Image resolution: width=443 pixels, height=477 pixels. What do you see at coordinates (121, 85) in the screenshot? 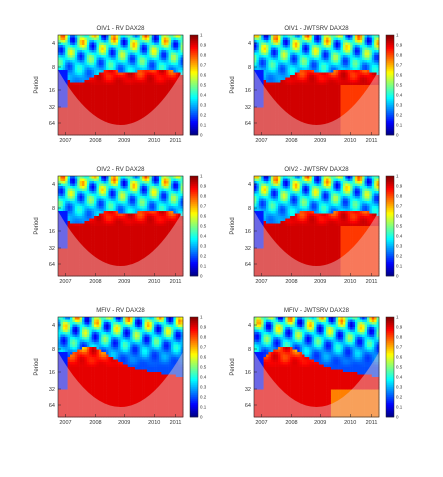
I see `heatmap-cells` at bounding box center [121, 85].